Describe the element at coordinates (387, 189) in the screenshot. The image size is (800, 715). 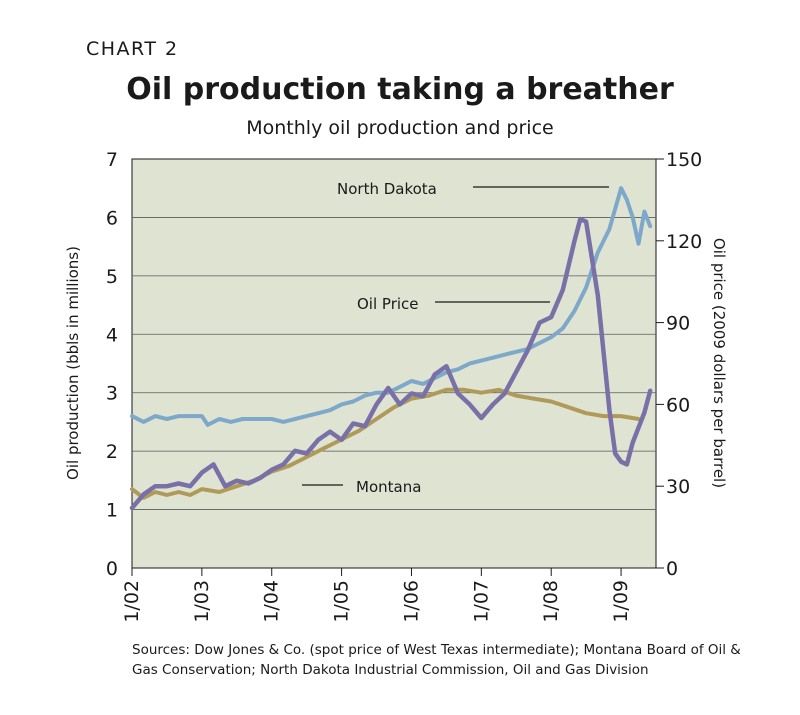
I see `annotation-label: North Dakota` at that location.